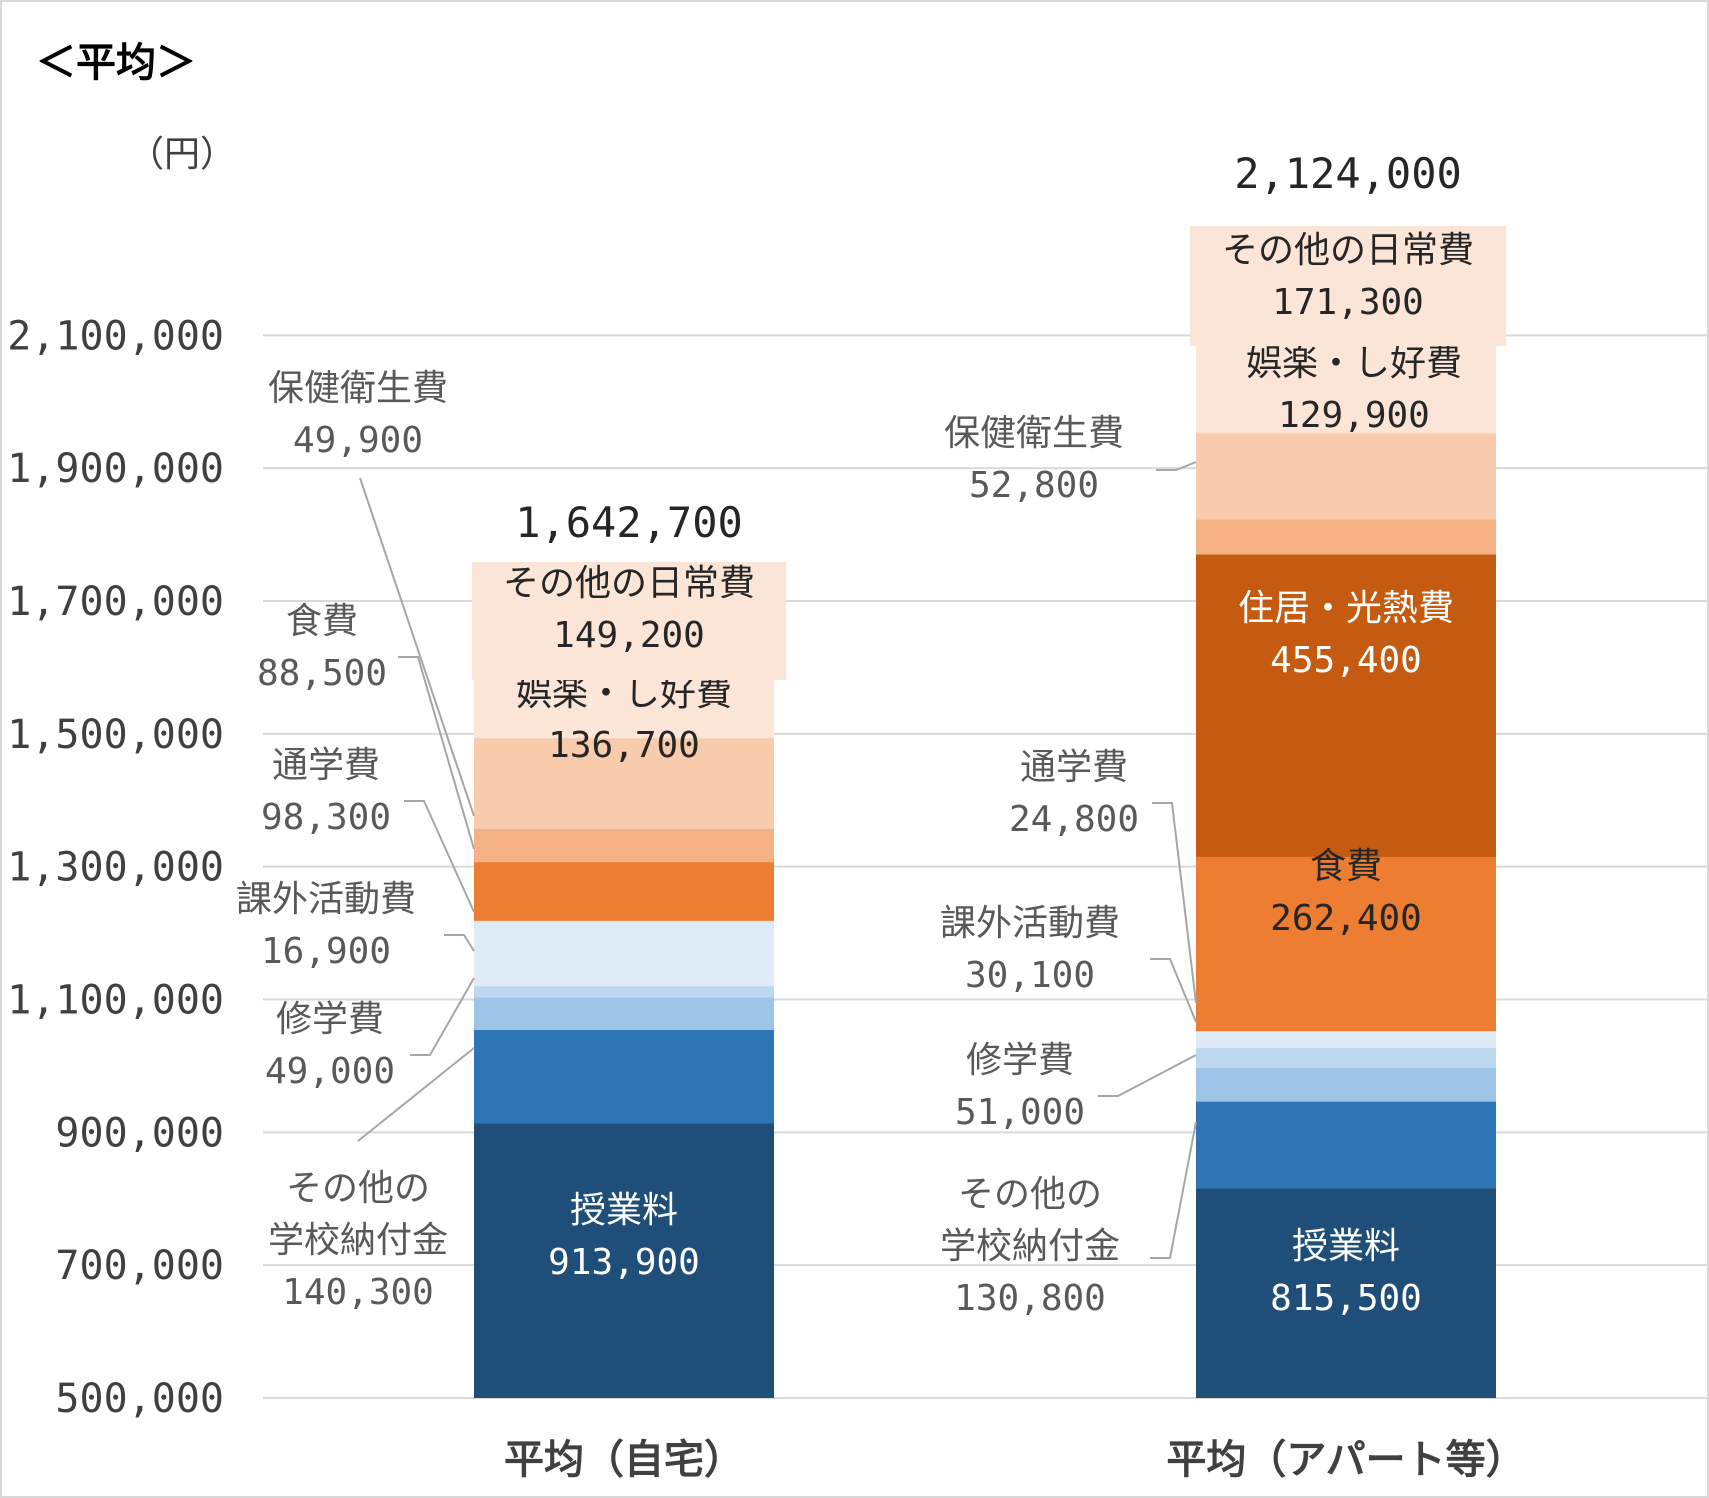 Image resolution: width=1709 pixels, height=1498 pixels. Describe the element at coordinates (1020, 1112) in the screenshot. I see `data-label: 51,000` at that location.